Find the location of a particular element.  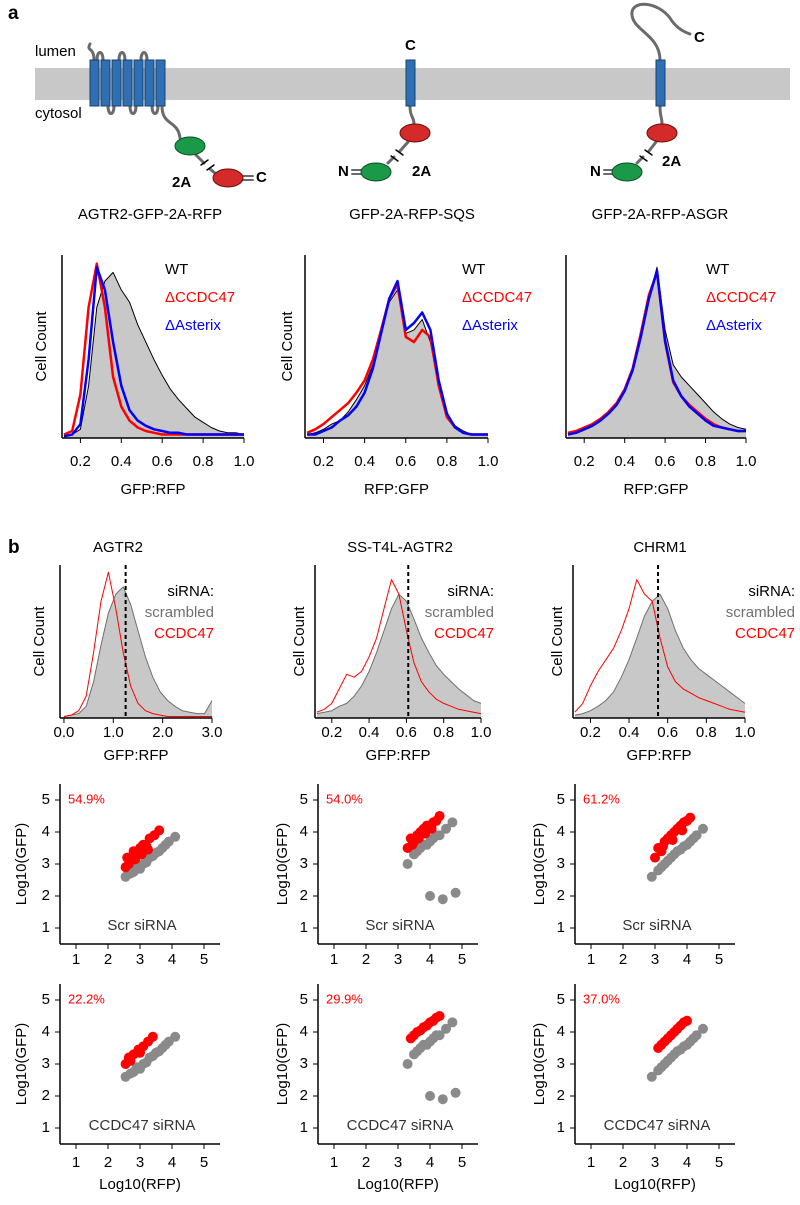

helix is located at coordinates (660, 83).